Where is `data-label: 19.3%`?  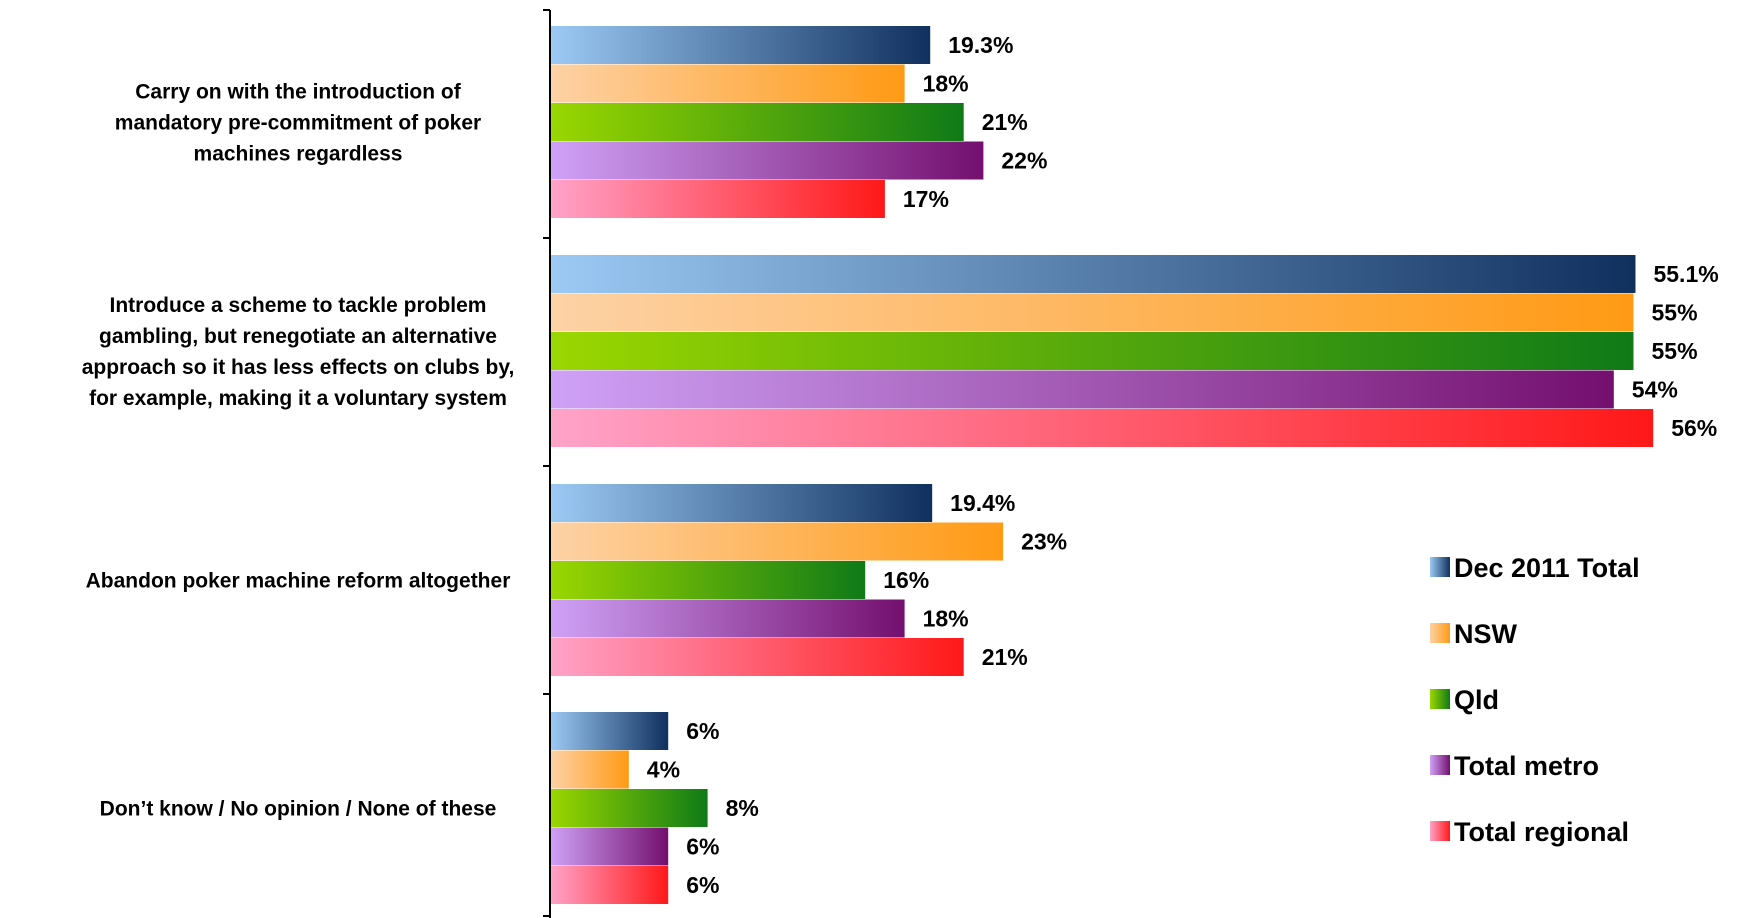
data-label: 19.3% is located at coordinates (980, 45).